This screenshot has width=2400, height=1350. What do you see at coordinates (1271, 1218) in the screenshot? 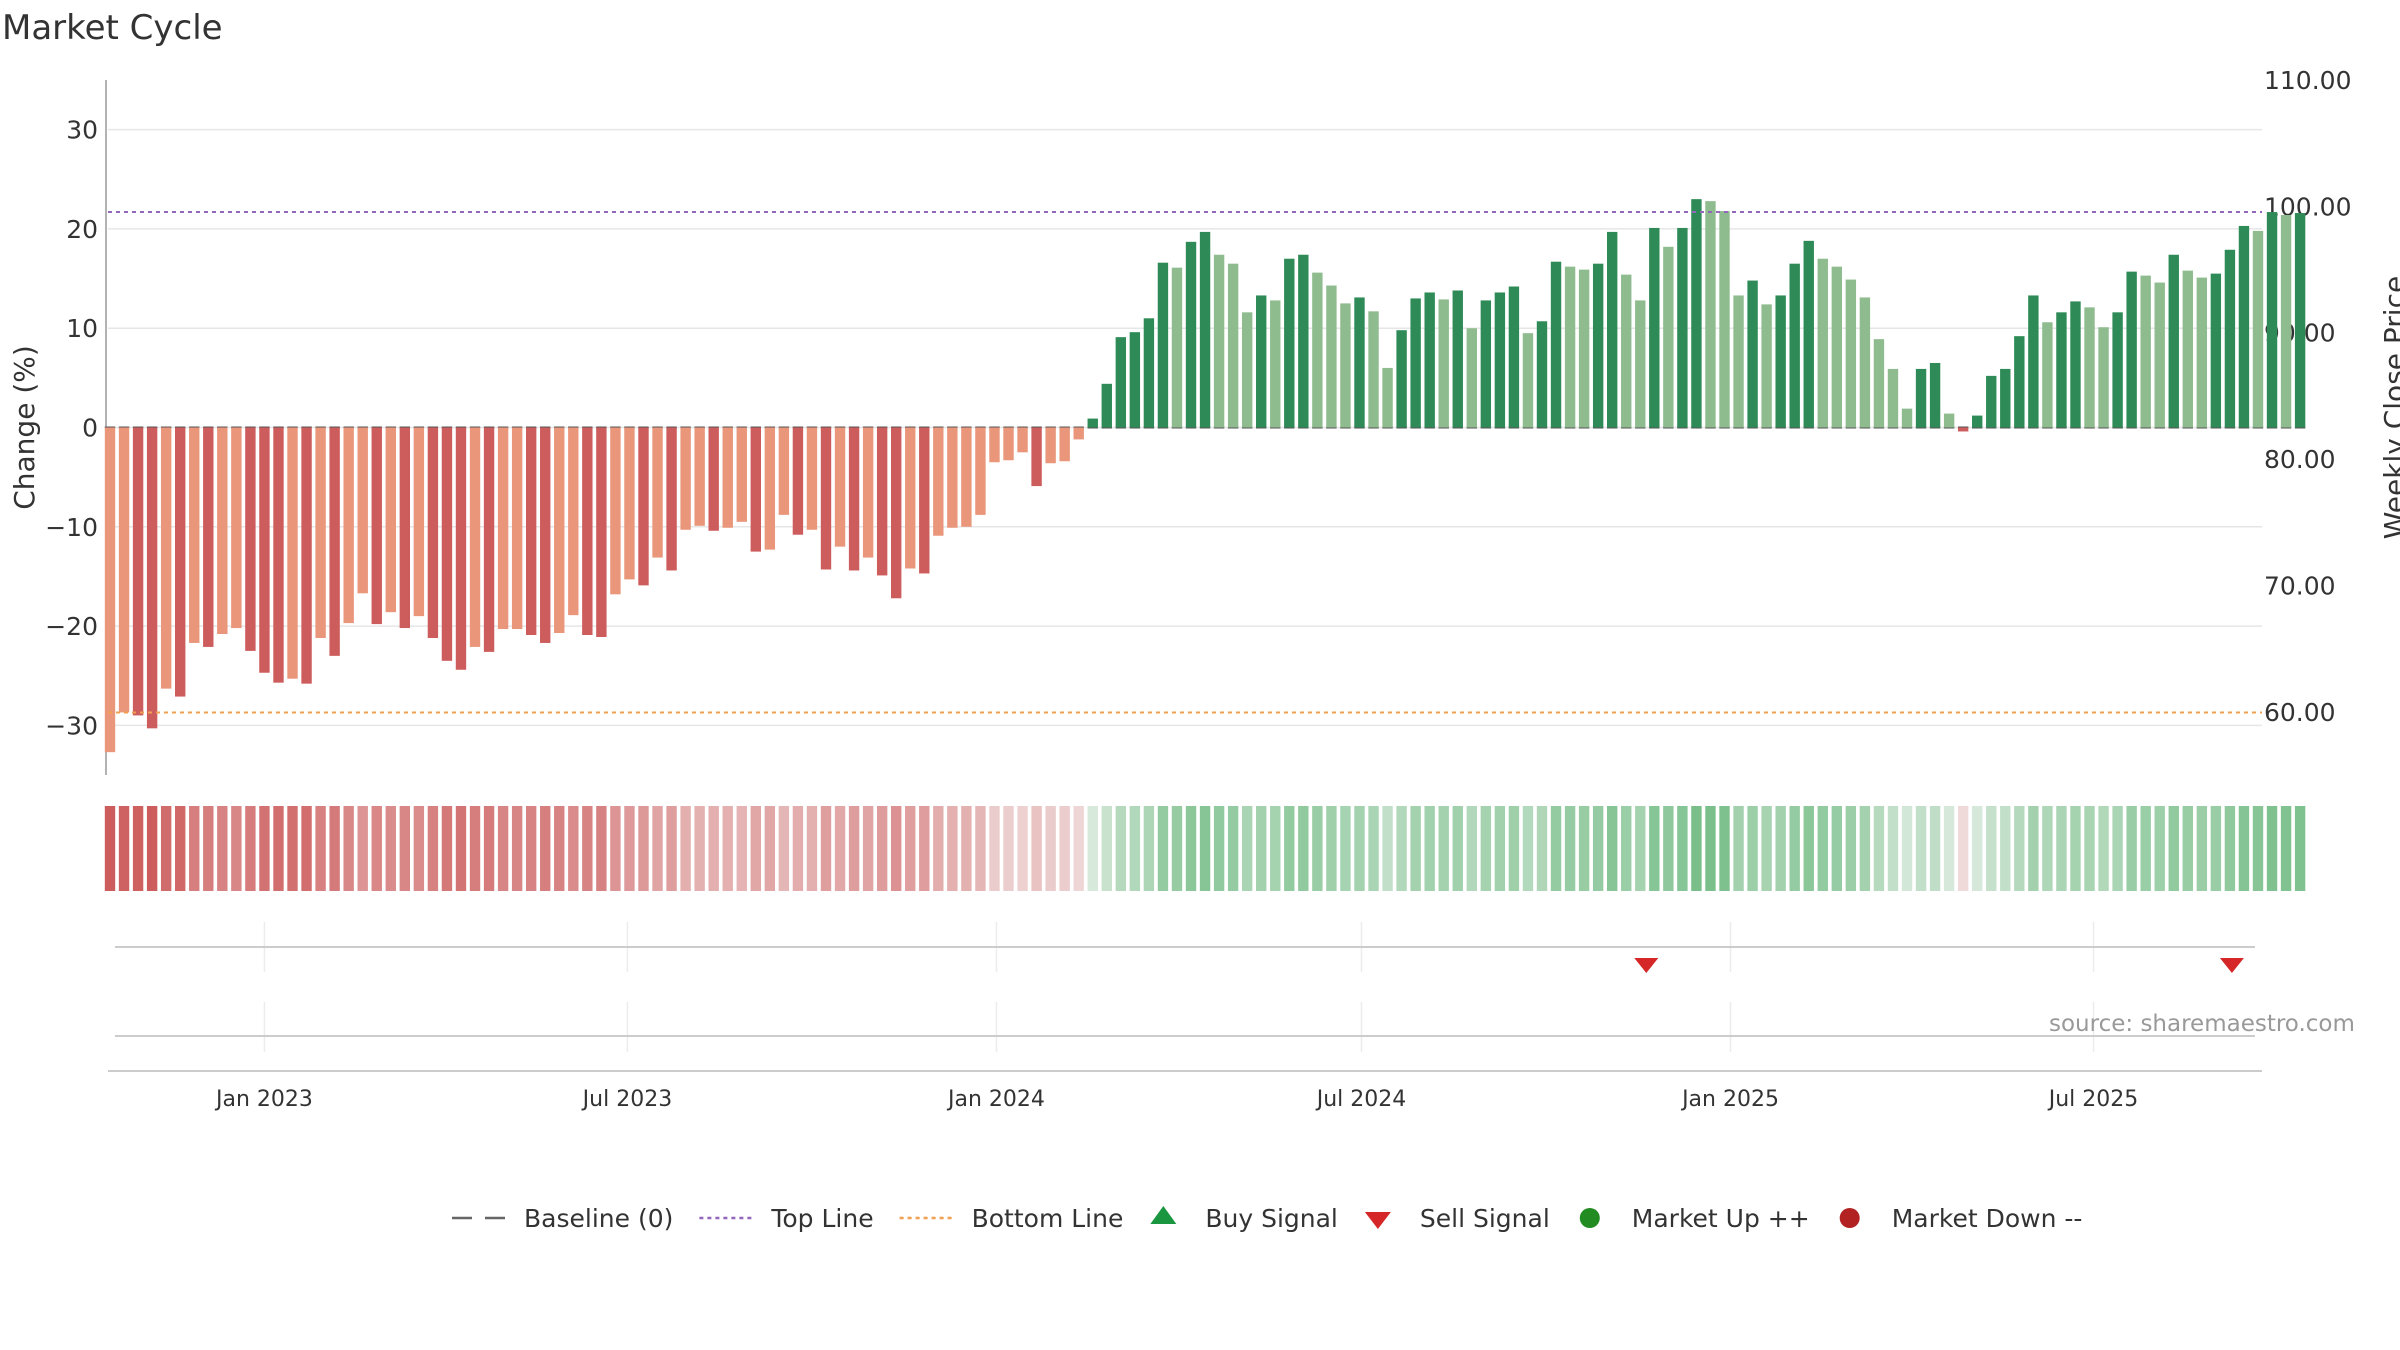
I see `legend-label: Buy Signal` at bounding box center [1271, 1218].